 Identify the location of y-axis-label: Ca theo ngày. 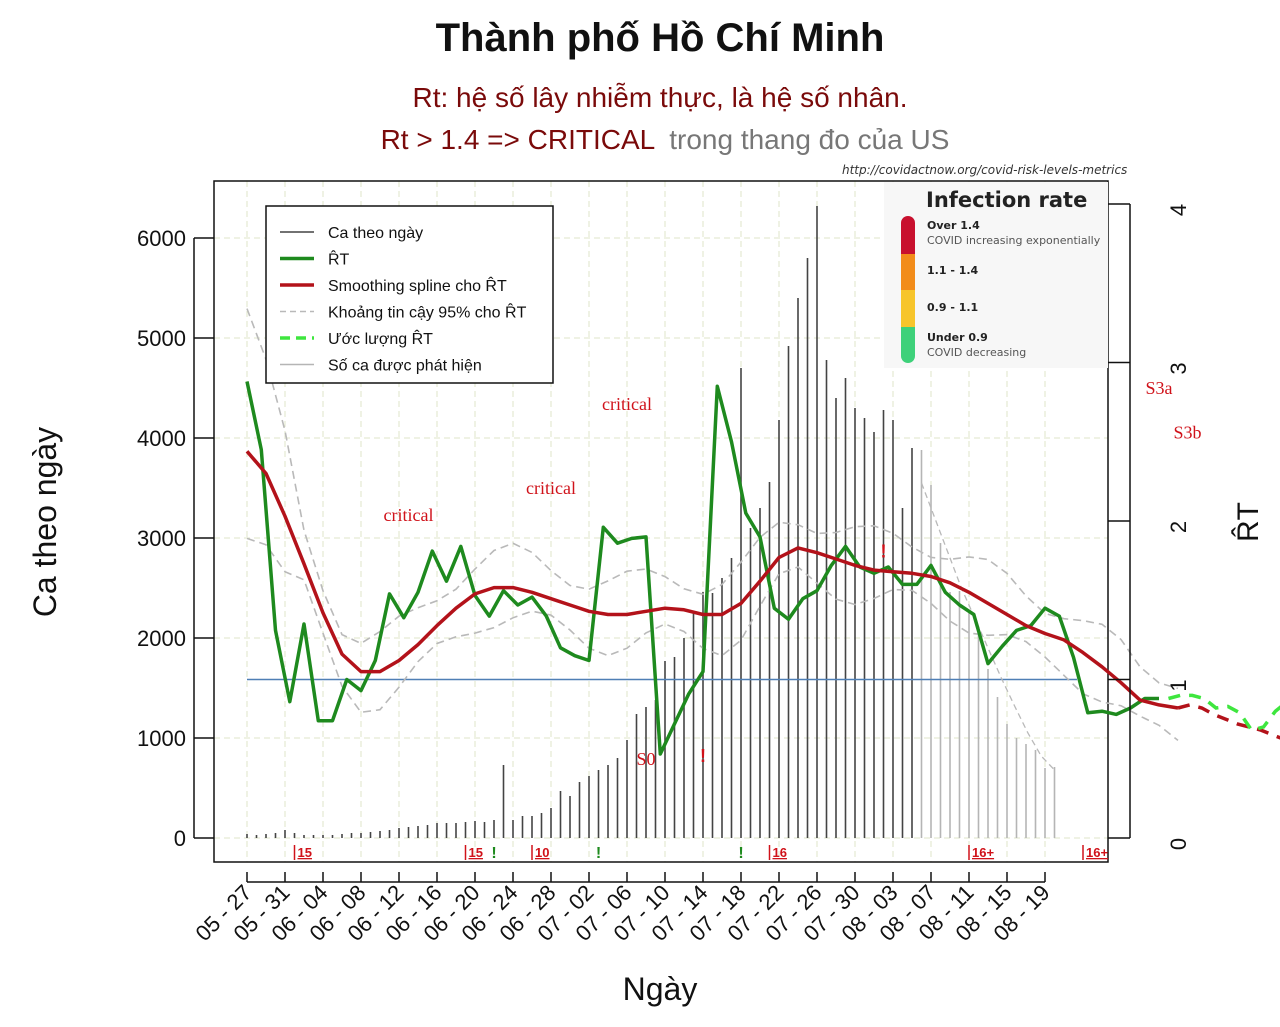
(45, 522).